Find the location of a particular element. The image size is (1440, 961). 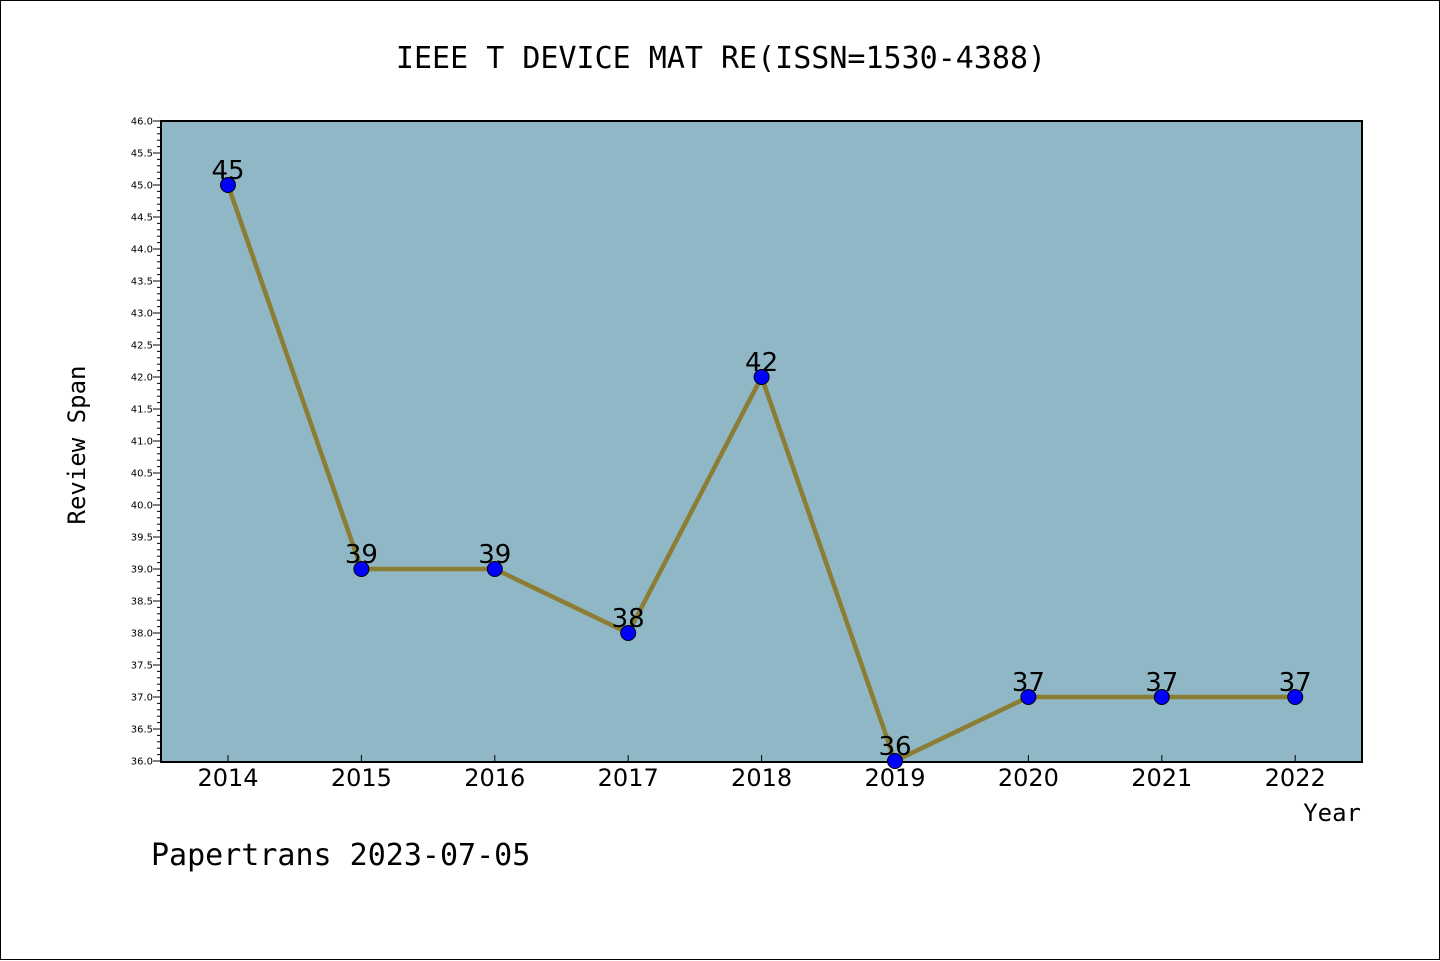

data-point-label: 42 is located at coordinates (761, 363).